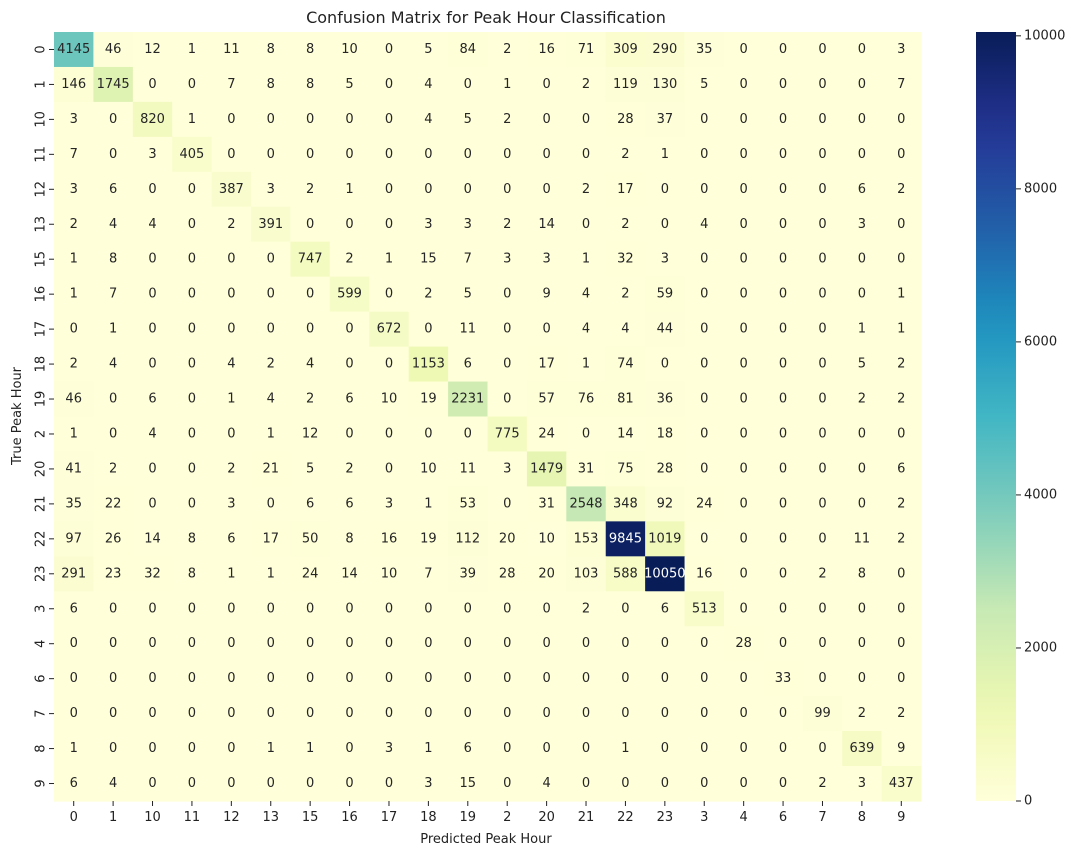  Describe the element at coordinates (468, 783) in the screenshot. I see `cell-value-label: 15` at that location.